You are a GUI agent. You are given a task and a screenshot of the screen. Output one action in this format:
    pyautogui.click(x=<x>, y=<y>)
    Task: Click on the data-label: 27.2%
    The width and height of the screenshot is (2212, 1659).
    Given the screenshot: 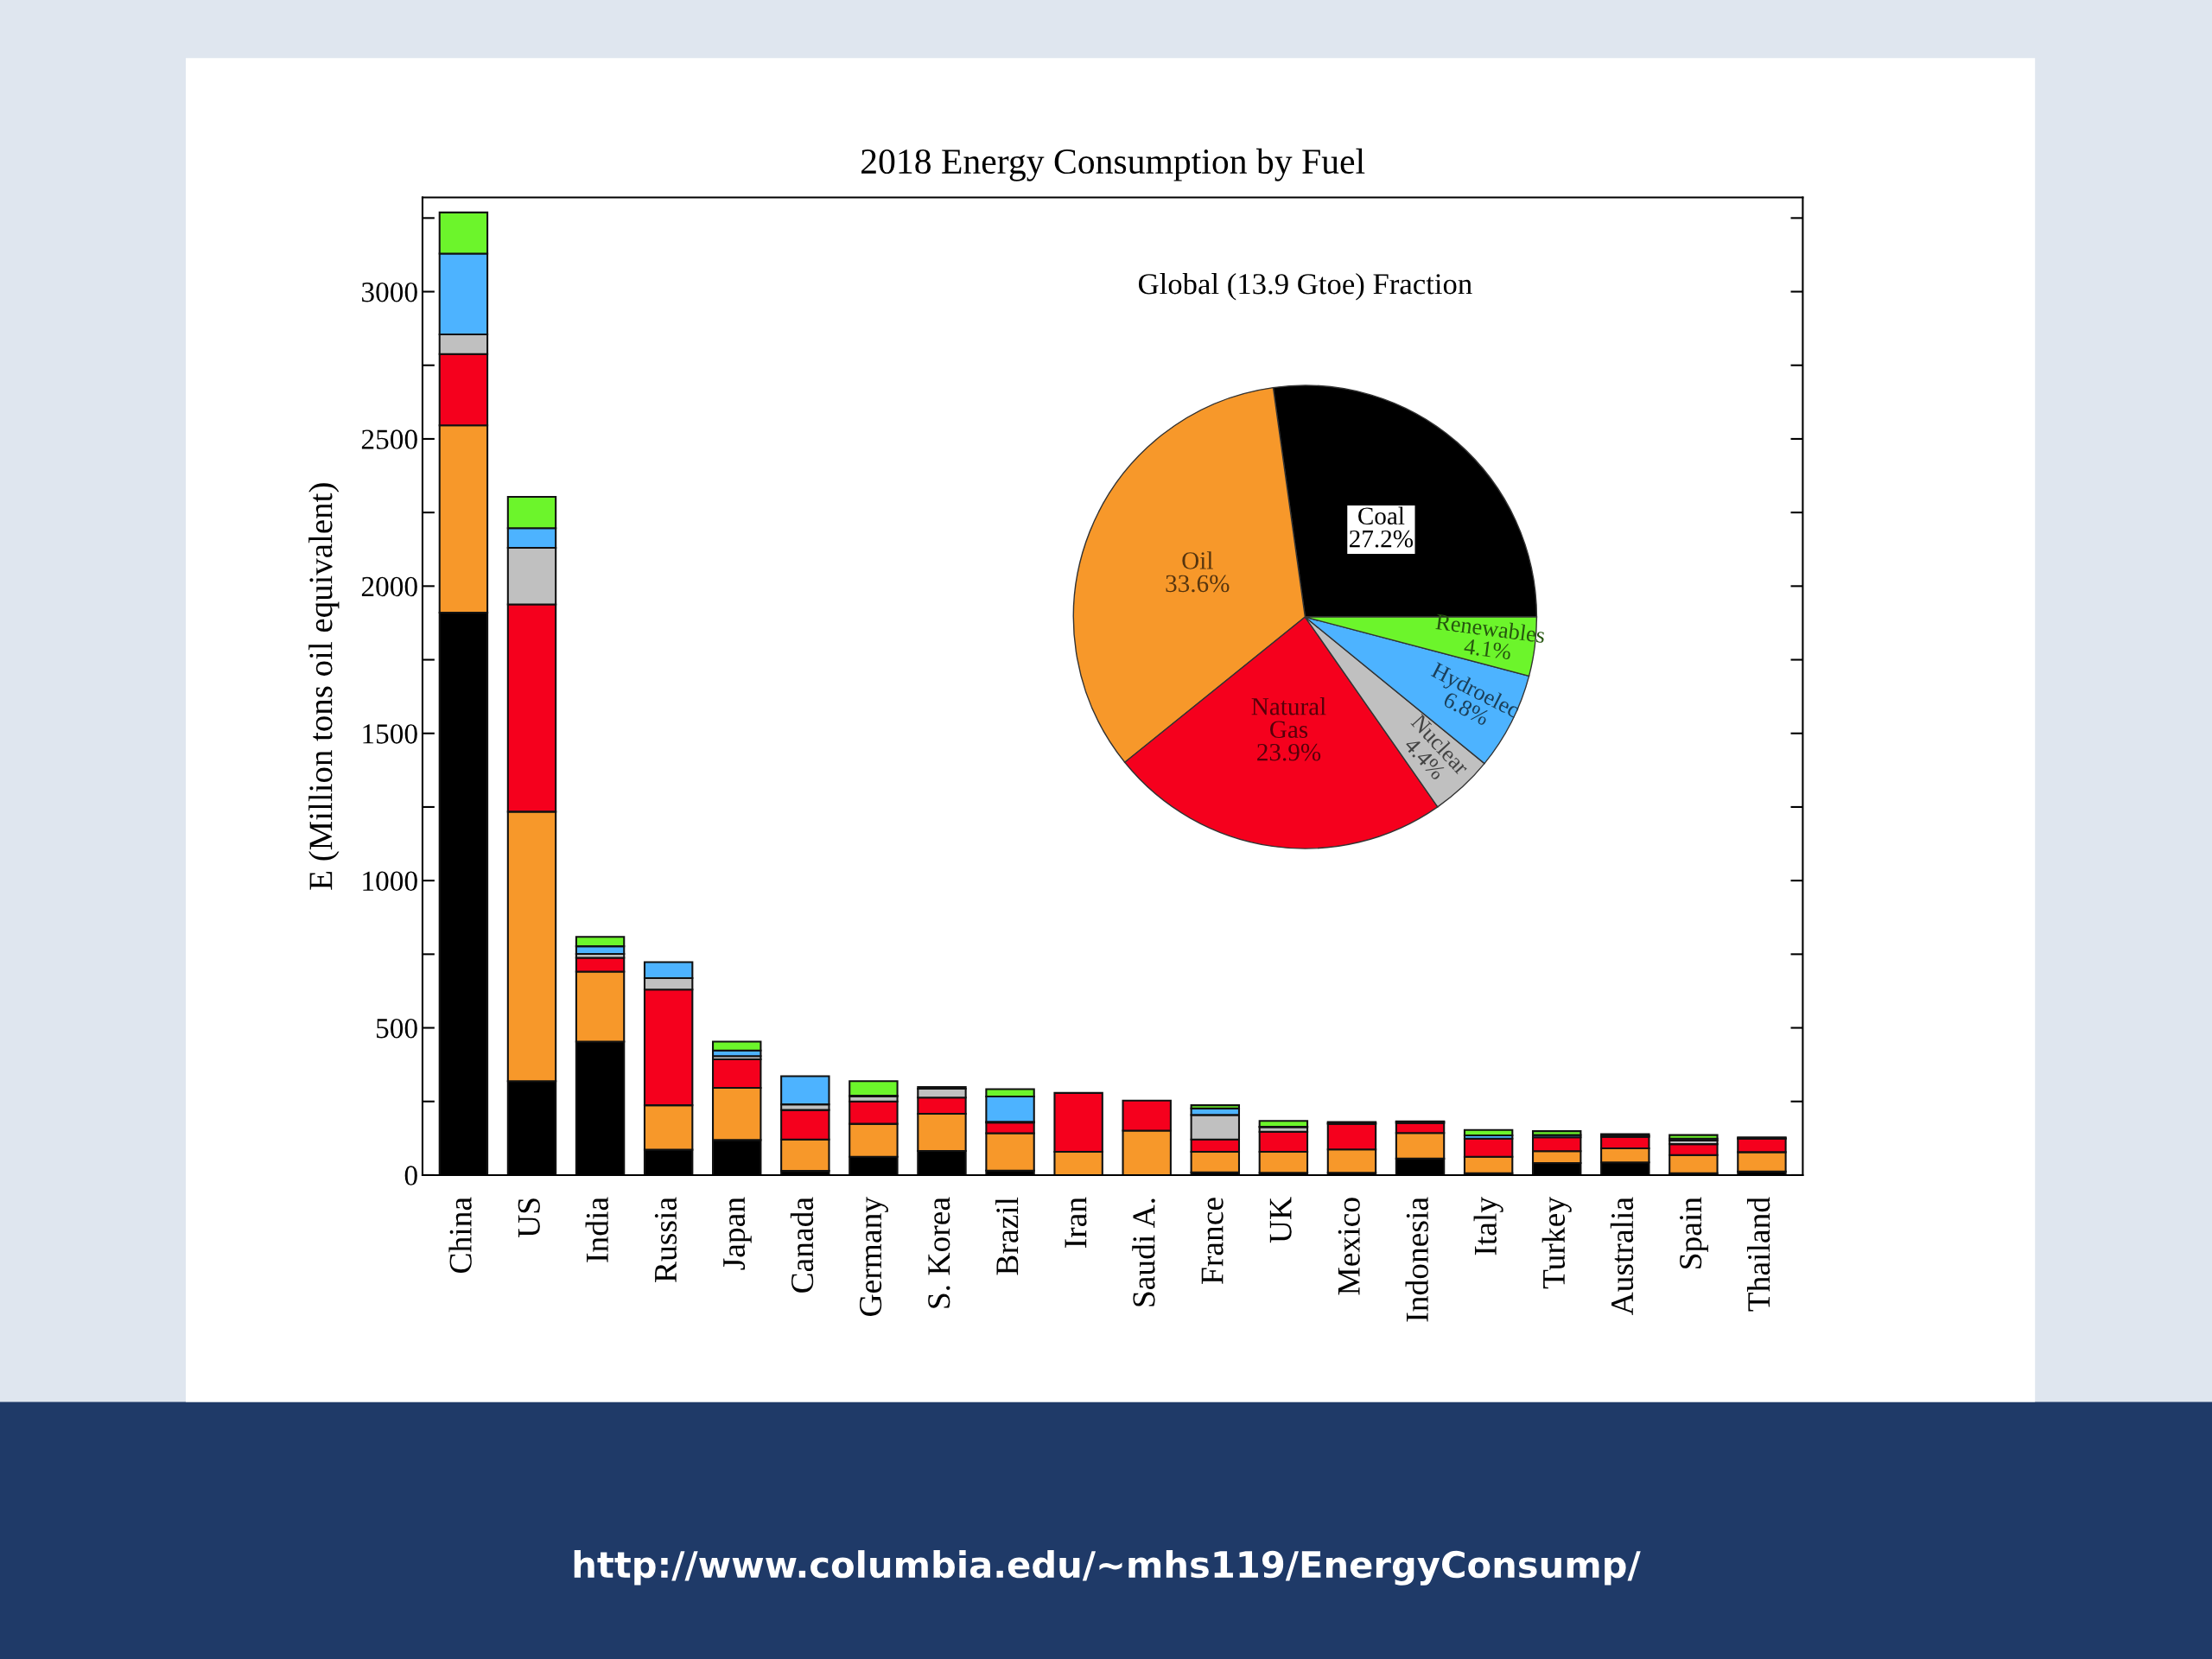 What is the action you would take?
    pyautogui.click(x=1382, y=539)
    